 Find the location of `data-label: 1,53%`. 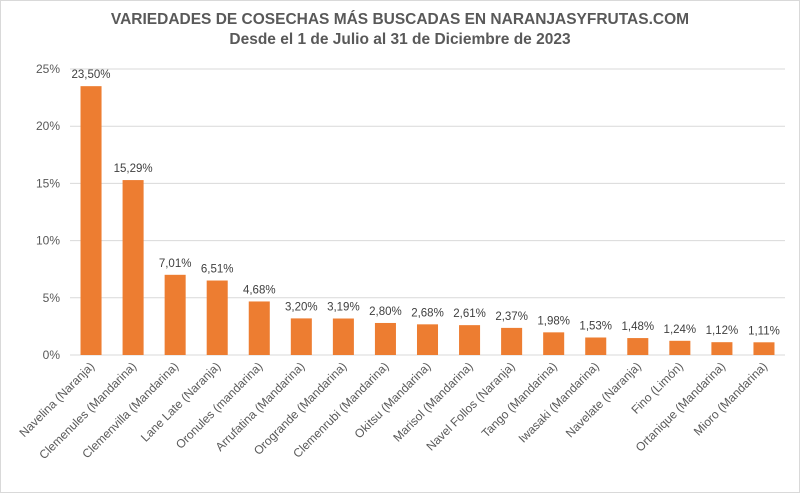

data-label: 1,53% is located at coordinates (595, 326).